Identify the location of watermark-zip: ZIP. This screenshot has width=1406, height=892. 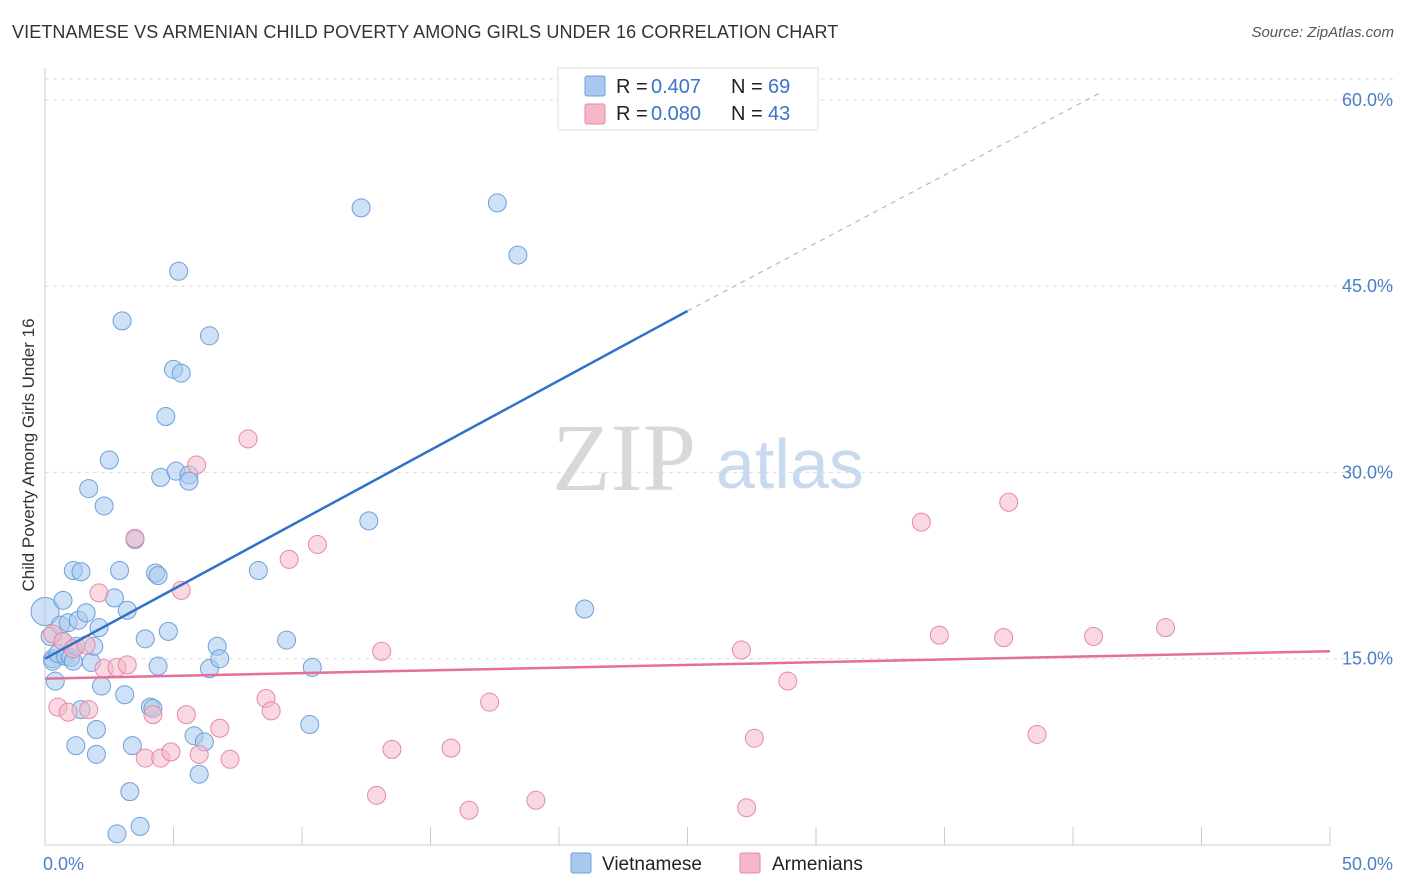
(624, 457).